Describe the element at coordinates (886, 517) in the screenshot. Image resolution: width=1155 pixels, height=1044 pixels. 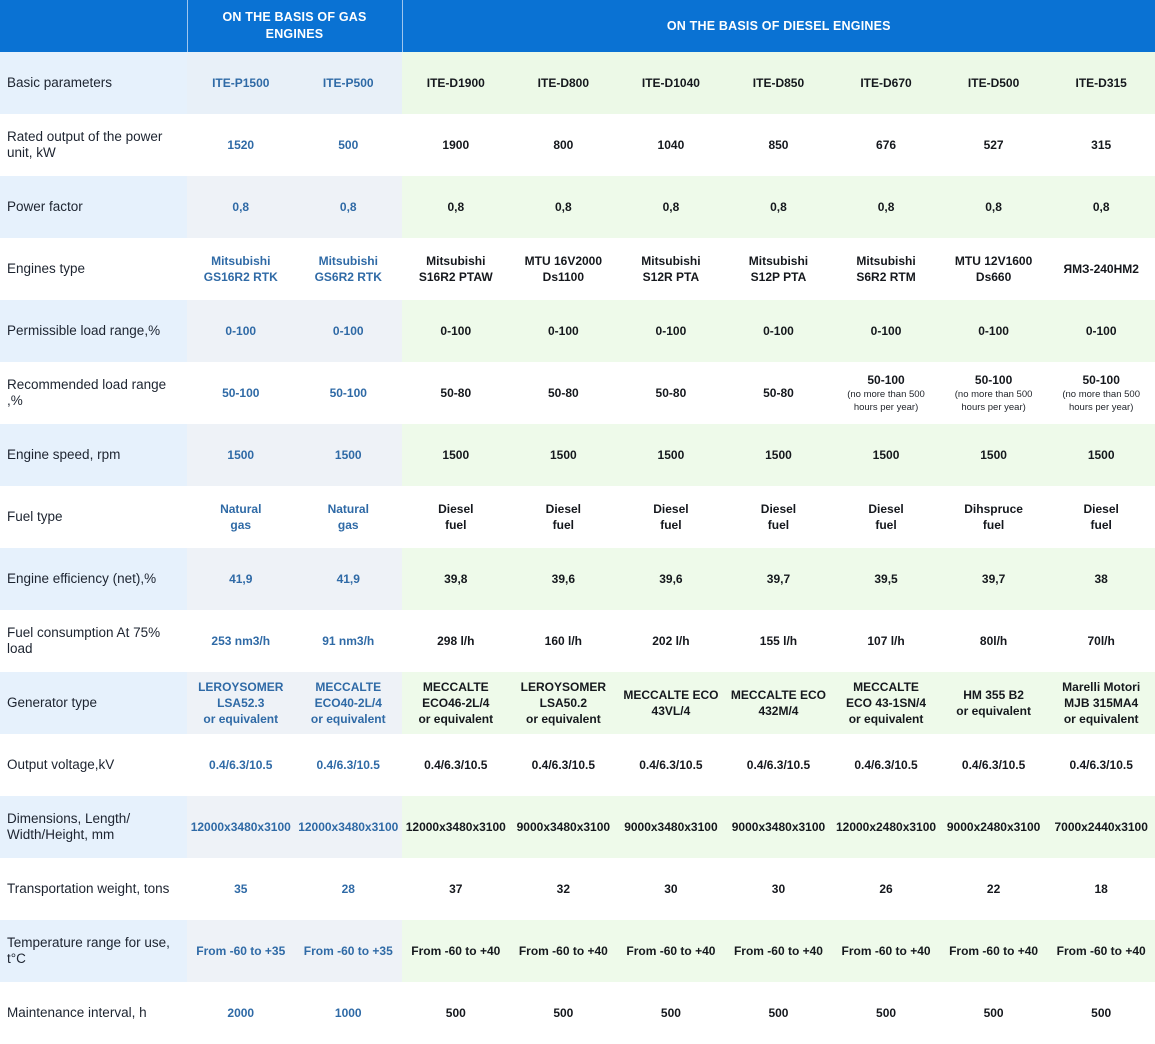
I see `table-cell: Diesel fuel` at that location.